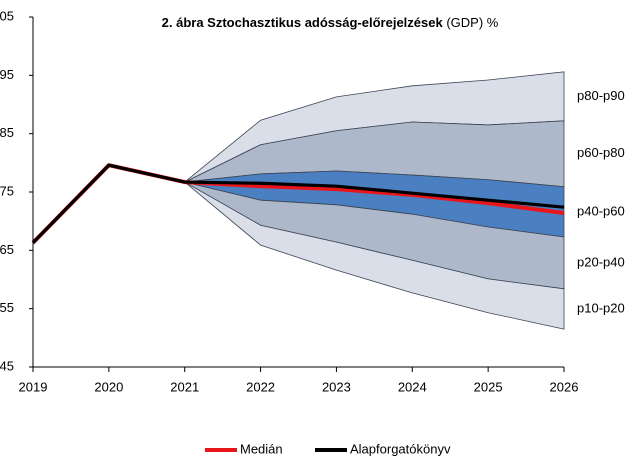 This screenshot has height=459, width=642. Describe the element at coordinates (7, 307) in the screenshot. I see `y-tick-label: 55` at that location.